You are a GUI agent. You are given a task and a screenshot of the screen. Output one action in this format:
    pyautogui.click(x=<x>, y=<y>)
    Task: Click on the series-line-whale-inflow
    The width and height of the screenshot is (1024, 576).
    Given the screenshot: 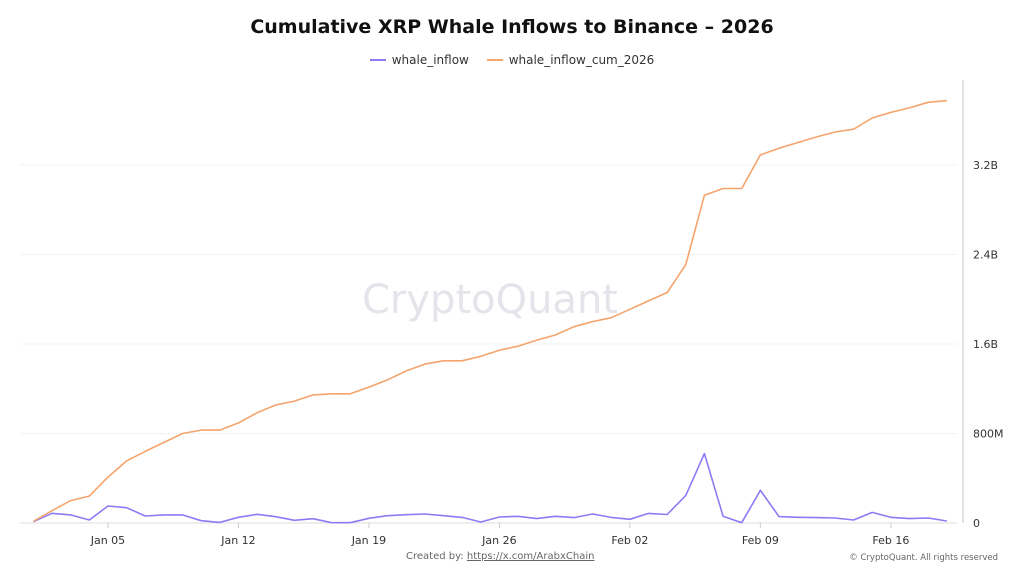 What is the action you would take?
    pyautogui.click(x=490, y=488)
    